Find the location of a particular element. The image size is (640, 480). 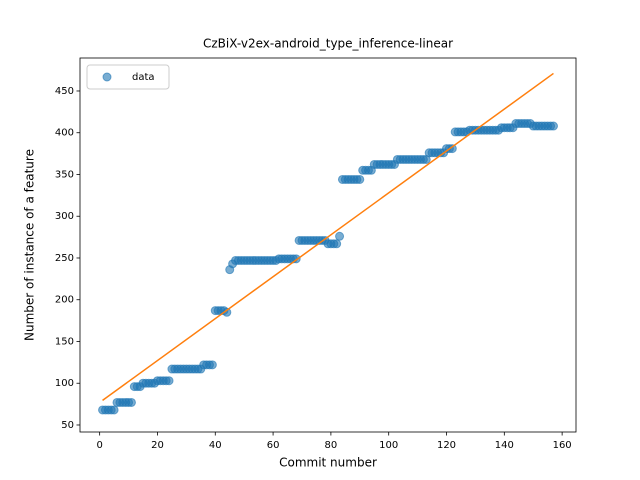

y-tick-label: 150 is located at coordinates (64, 341).